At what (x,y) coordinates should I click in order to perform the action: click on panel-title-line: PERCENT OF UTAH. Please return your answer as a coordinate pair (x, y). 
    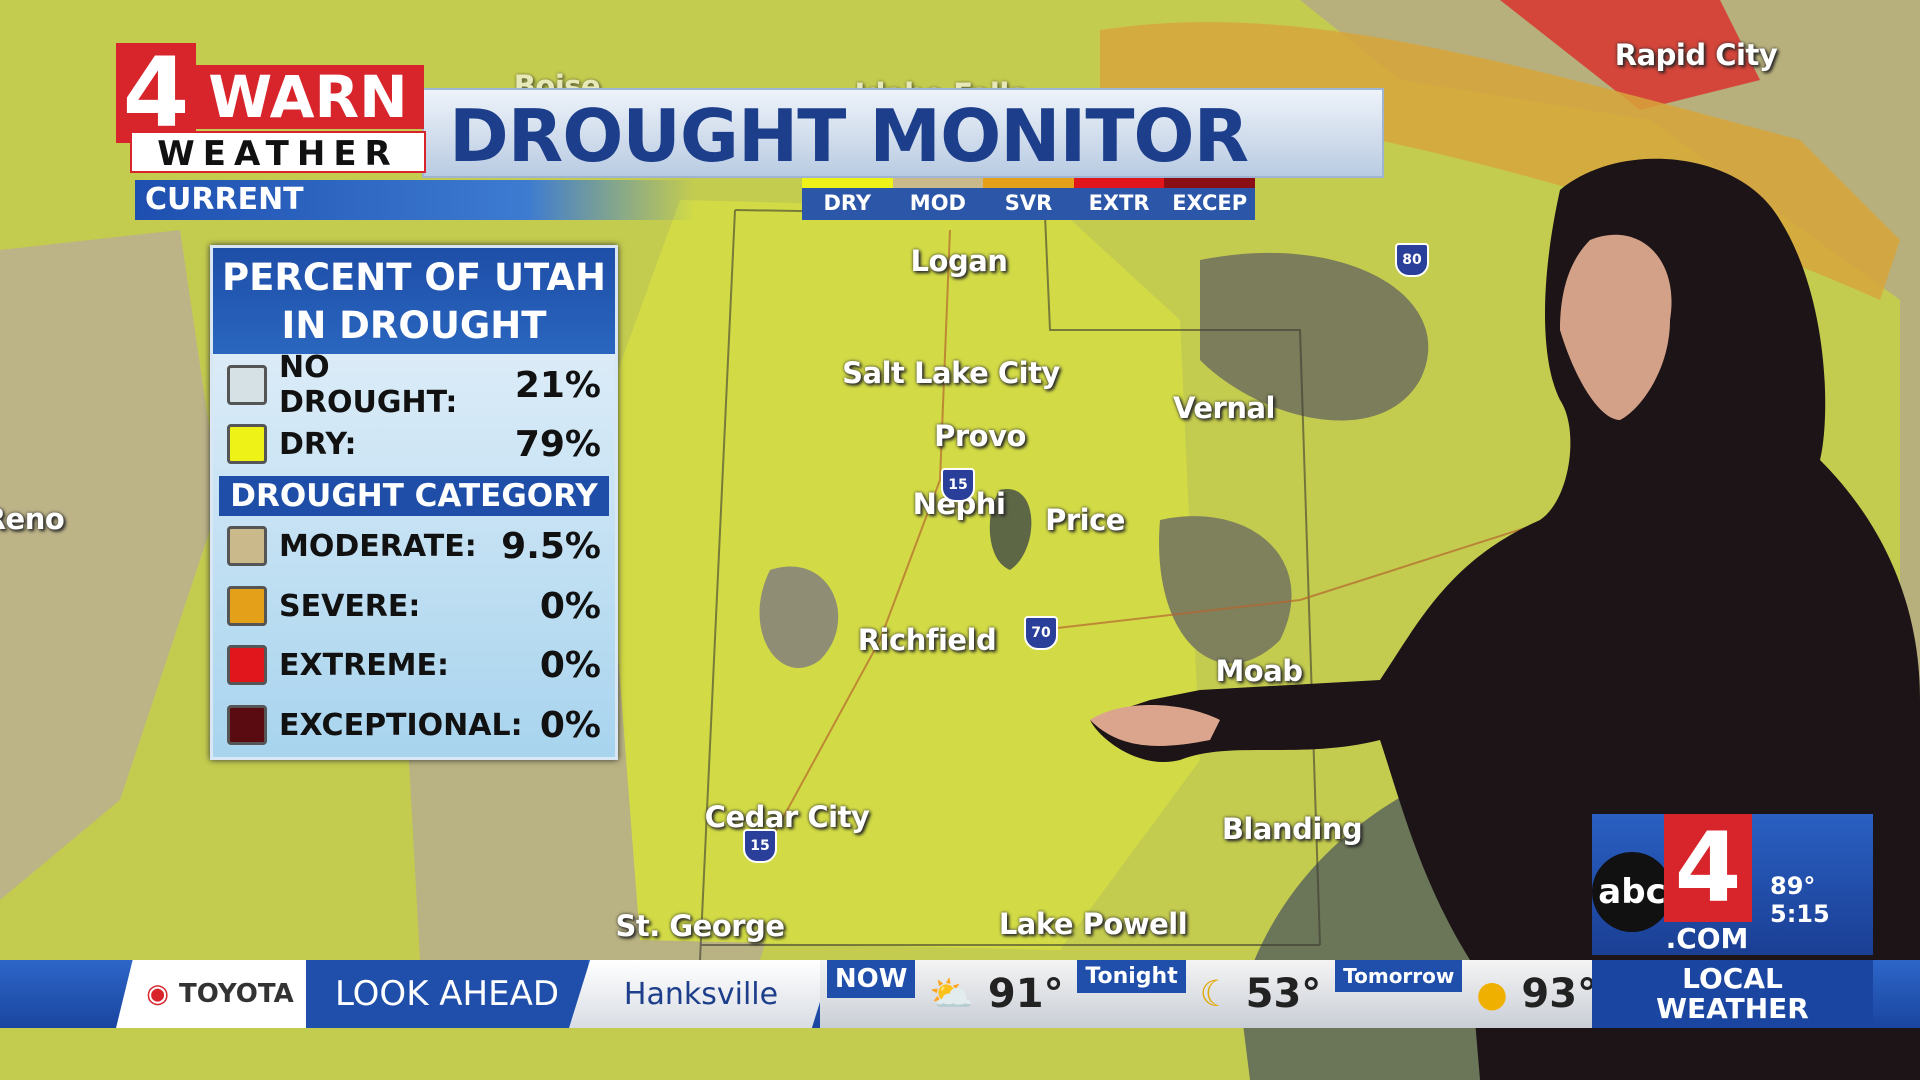
    Looking at the image, I should click on (414, 277).